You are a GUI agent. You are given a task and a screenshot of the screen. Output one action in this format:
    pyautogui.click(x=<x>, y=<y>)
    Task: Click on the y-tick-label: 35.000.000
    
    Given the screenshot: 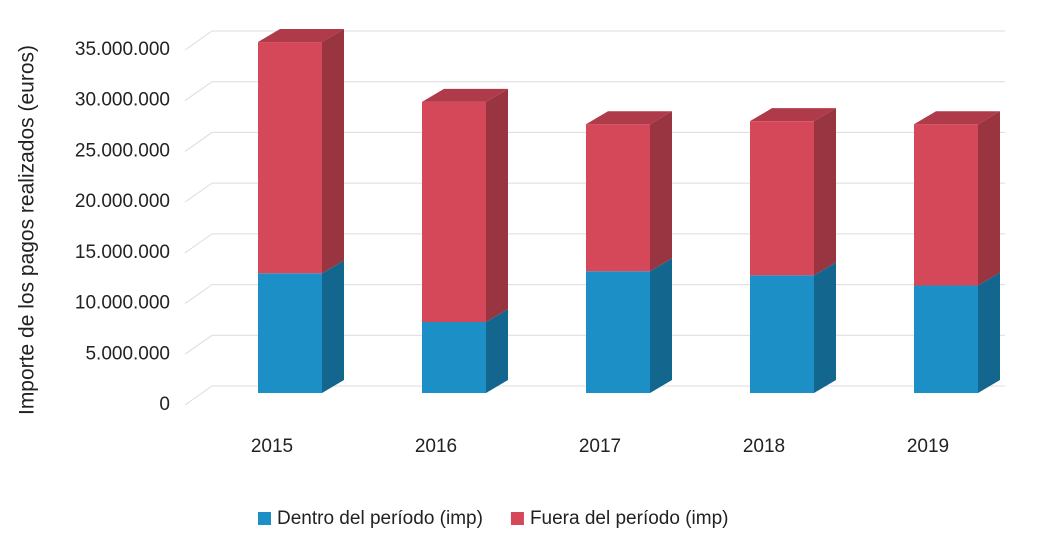 What is the action you would take?
    pyautogui.click(x=122, y=49)
    